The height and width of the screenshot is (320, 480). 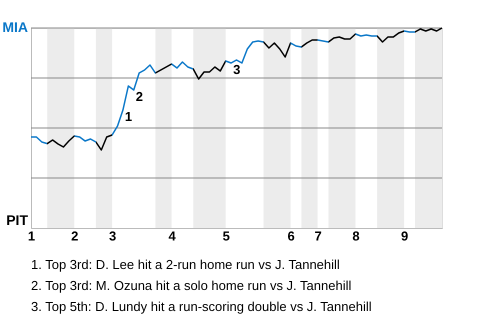 I want to click on text: PIT, so click(x=17, y=220).